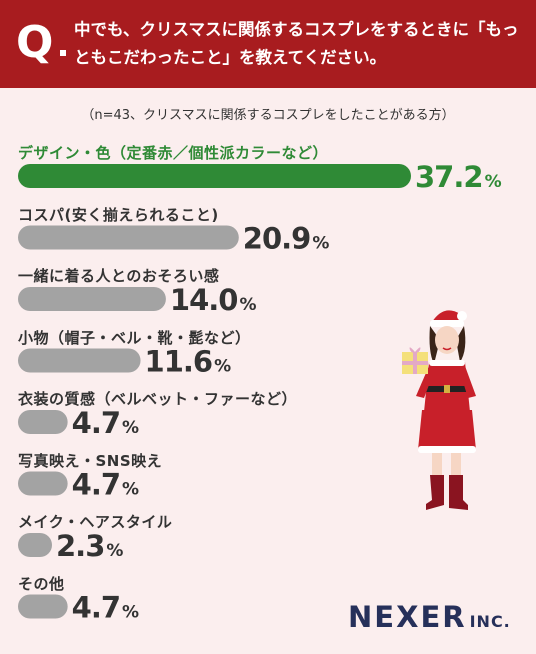 This screenshot has height=654, width=536. Describe the element at coordinates (95, 522) in the screenshot. I see `category-label: メイク・ヘアスタイル` at that location.